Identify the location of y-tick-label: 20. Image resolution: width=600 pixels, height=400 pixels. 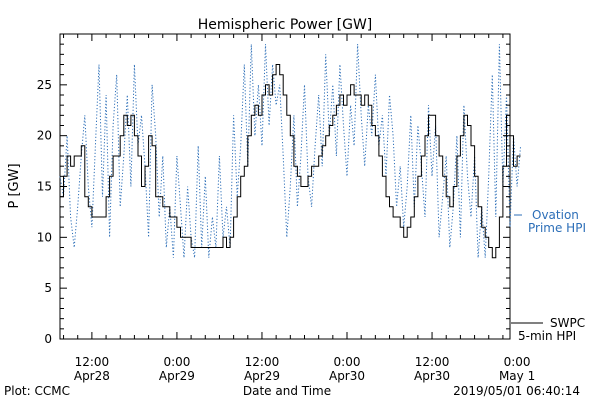
(44, 136).